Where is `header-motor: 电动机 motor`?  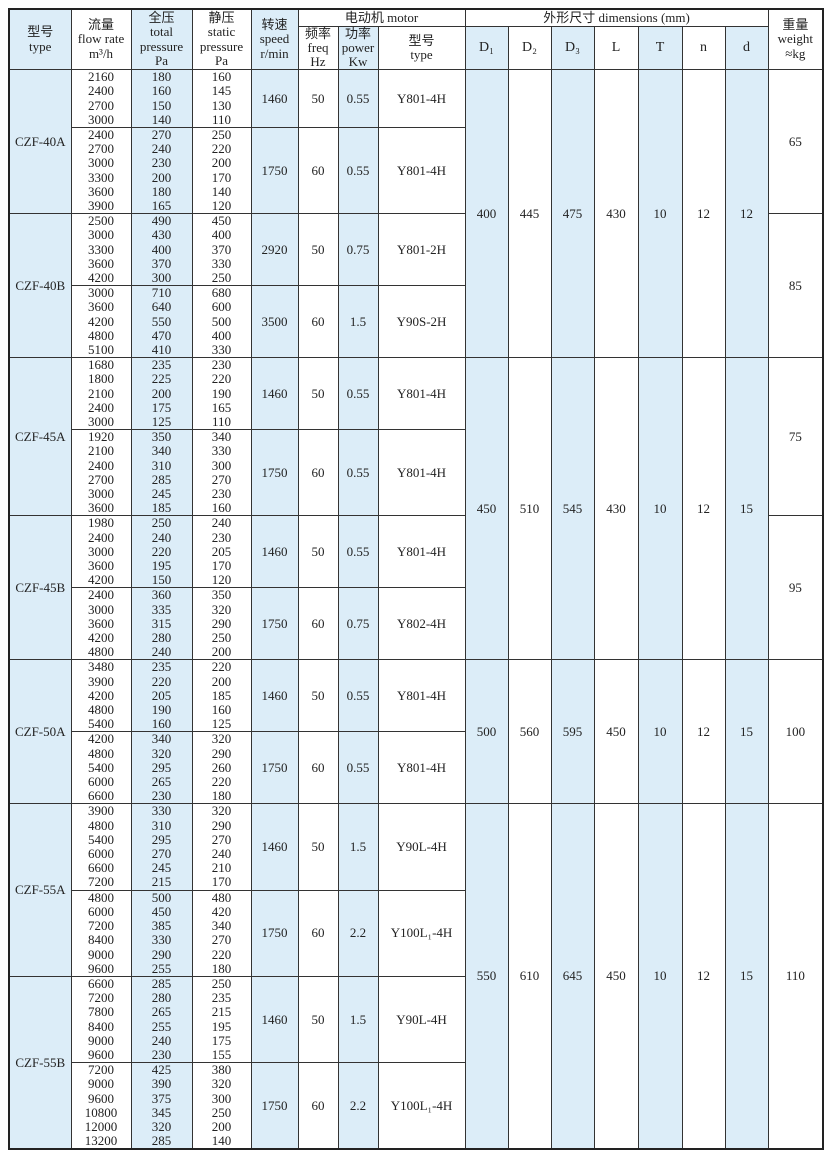
header-motor: 电动机 motor is located at coordinates (381, 17).